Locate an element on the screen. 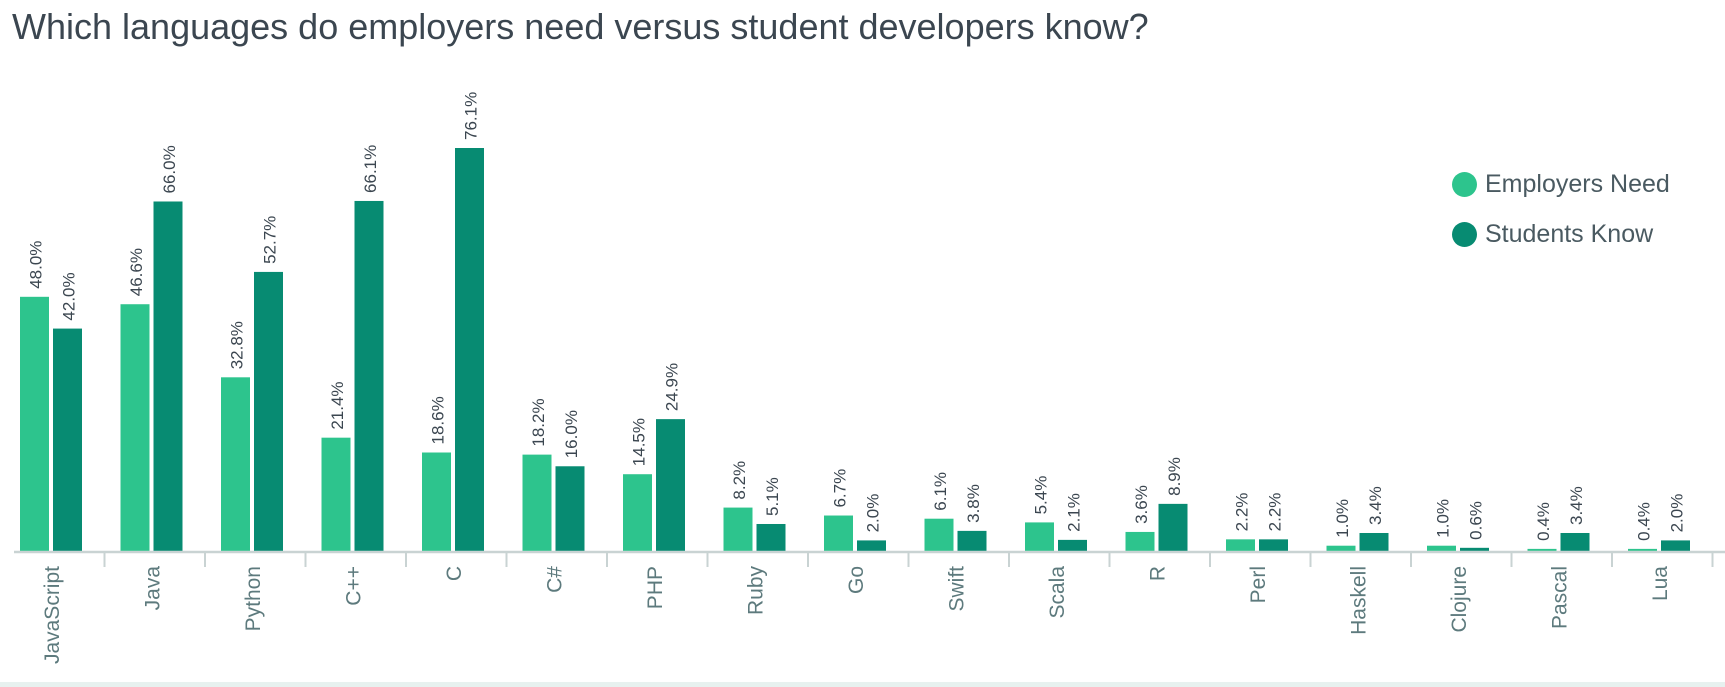  legend-item-students: Students Know is located at coordinates (1561, 234).